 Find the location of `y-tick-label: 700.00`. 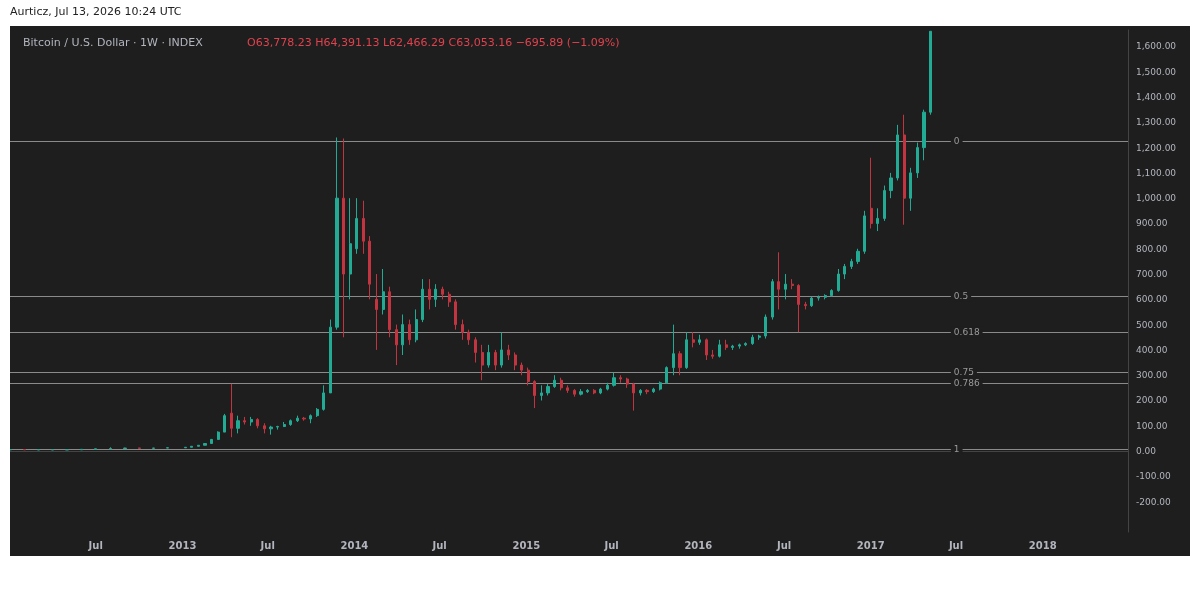

y-tick-label: 700.00 is located at coordinates (1152, 274).